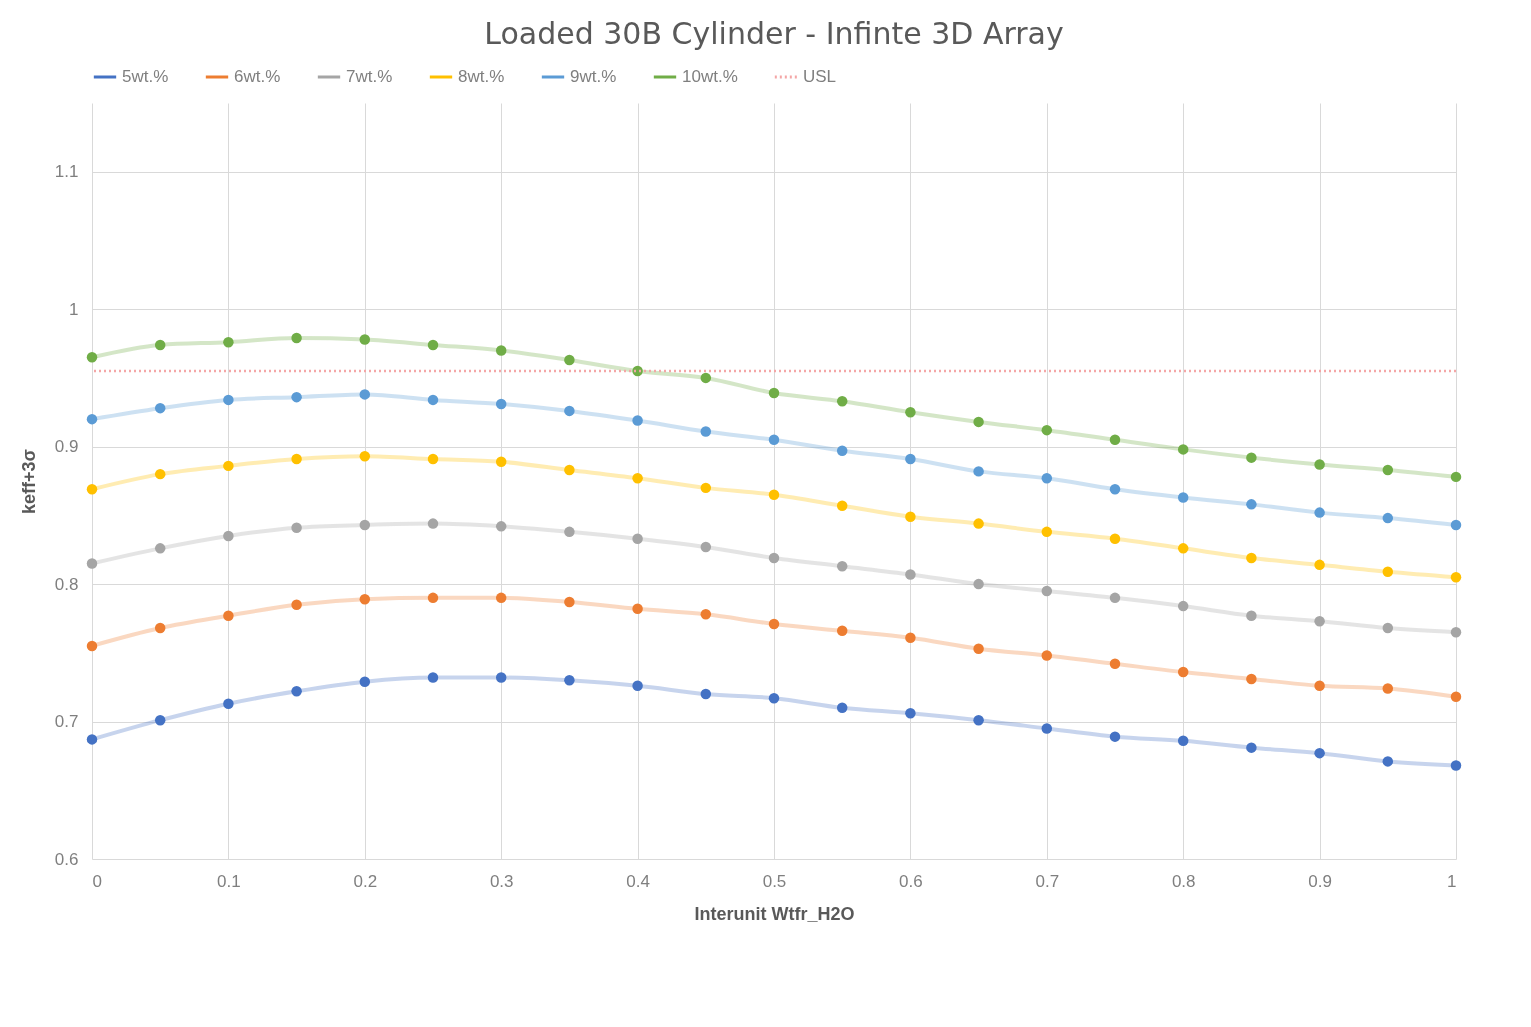 Image resolution: width=1531 pixels, height=1027 pixels. Describe the element at coordinates (257, 76) in the screenshot. I see `legend-label: 6wt.%` at that location.